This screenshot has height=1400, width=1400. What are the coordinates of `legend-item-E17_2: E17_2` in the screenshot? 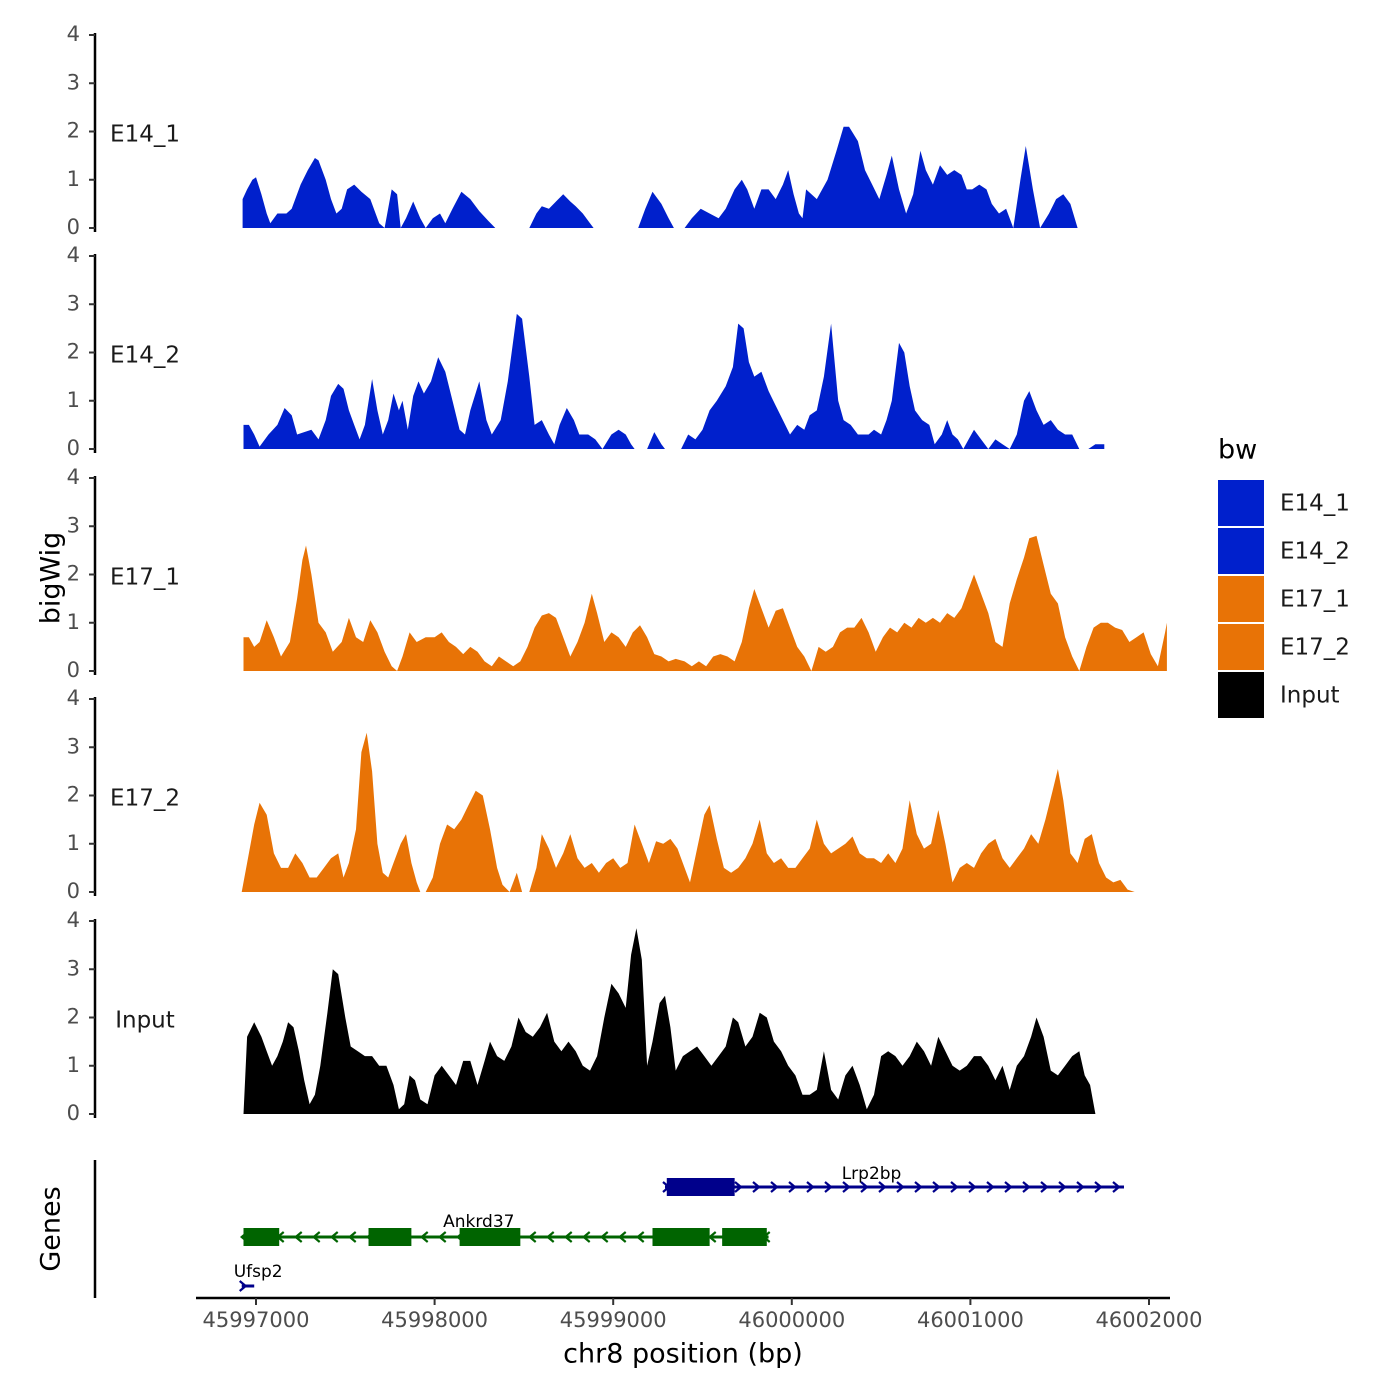 It's located at (1284, 647).